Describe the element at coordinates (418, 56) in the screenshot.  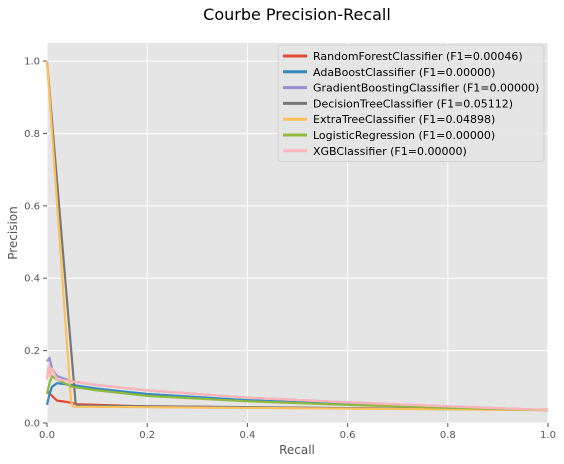
I see `legend-label: RandomForestClassifier (F1=0.00046)` at that location.